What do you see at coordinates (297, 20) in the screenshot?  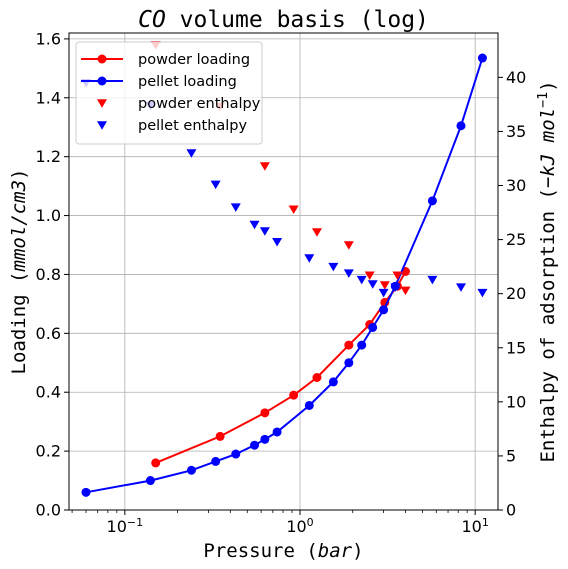 I see `label-part: volume basis (log)` at bounding box center [297, 20].